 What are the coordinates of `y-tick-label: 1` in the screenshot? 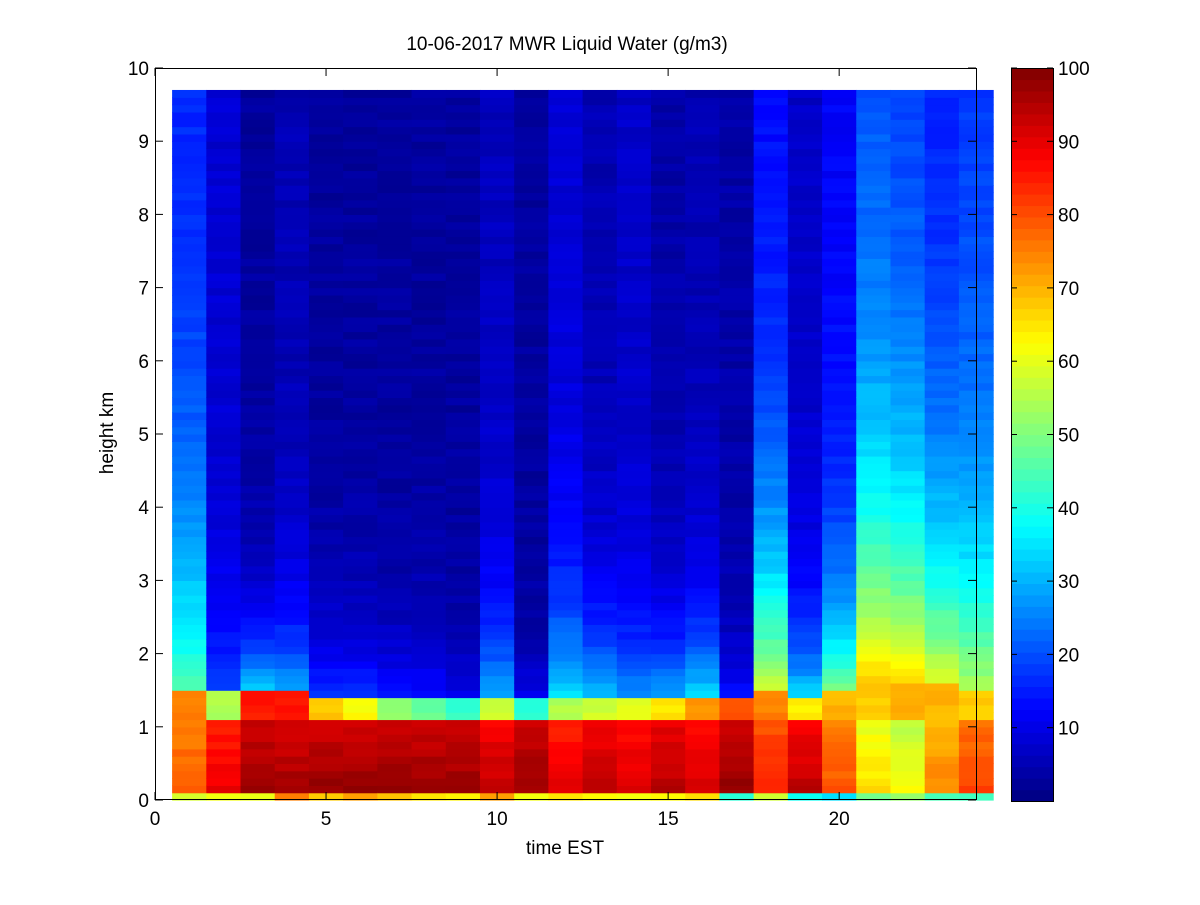 It's located at (143, 728).